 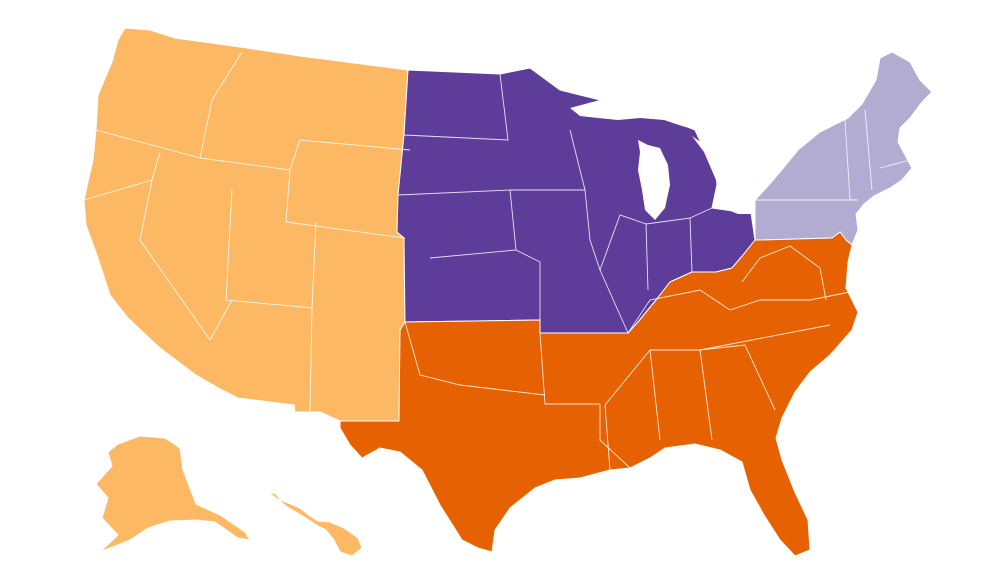 I want to click on northeast-mainland, so click(x=843, y=148).